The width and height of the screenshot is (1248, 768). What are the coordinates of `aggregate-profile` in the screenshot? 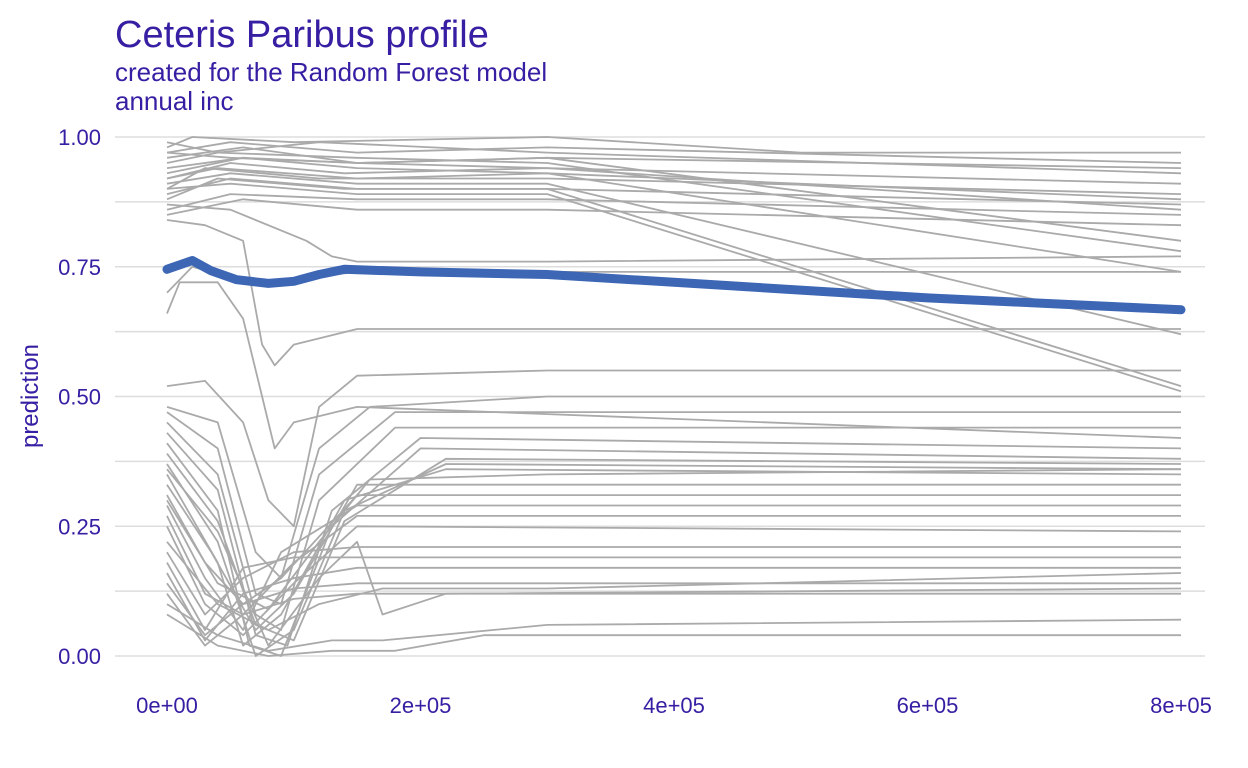 It's located at (674, 285).